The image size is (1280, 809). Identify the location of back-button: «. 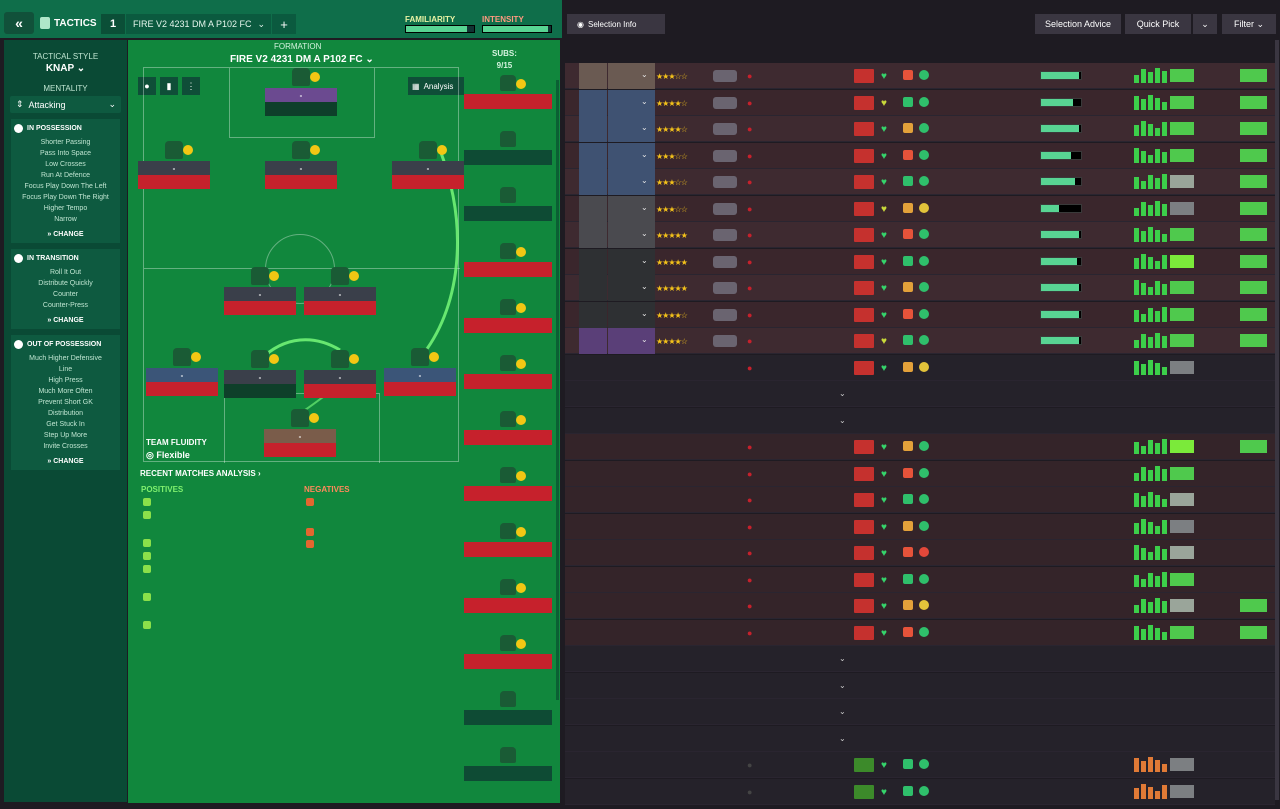
(19, 23).